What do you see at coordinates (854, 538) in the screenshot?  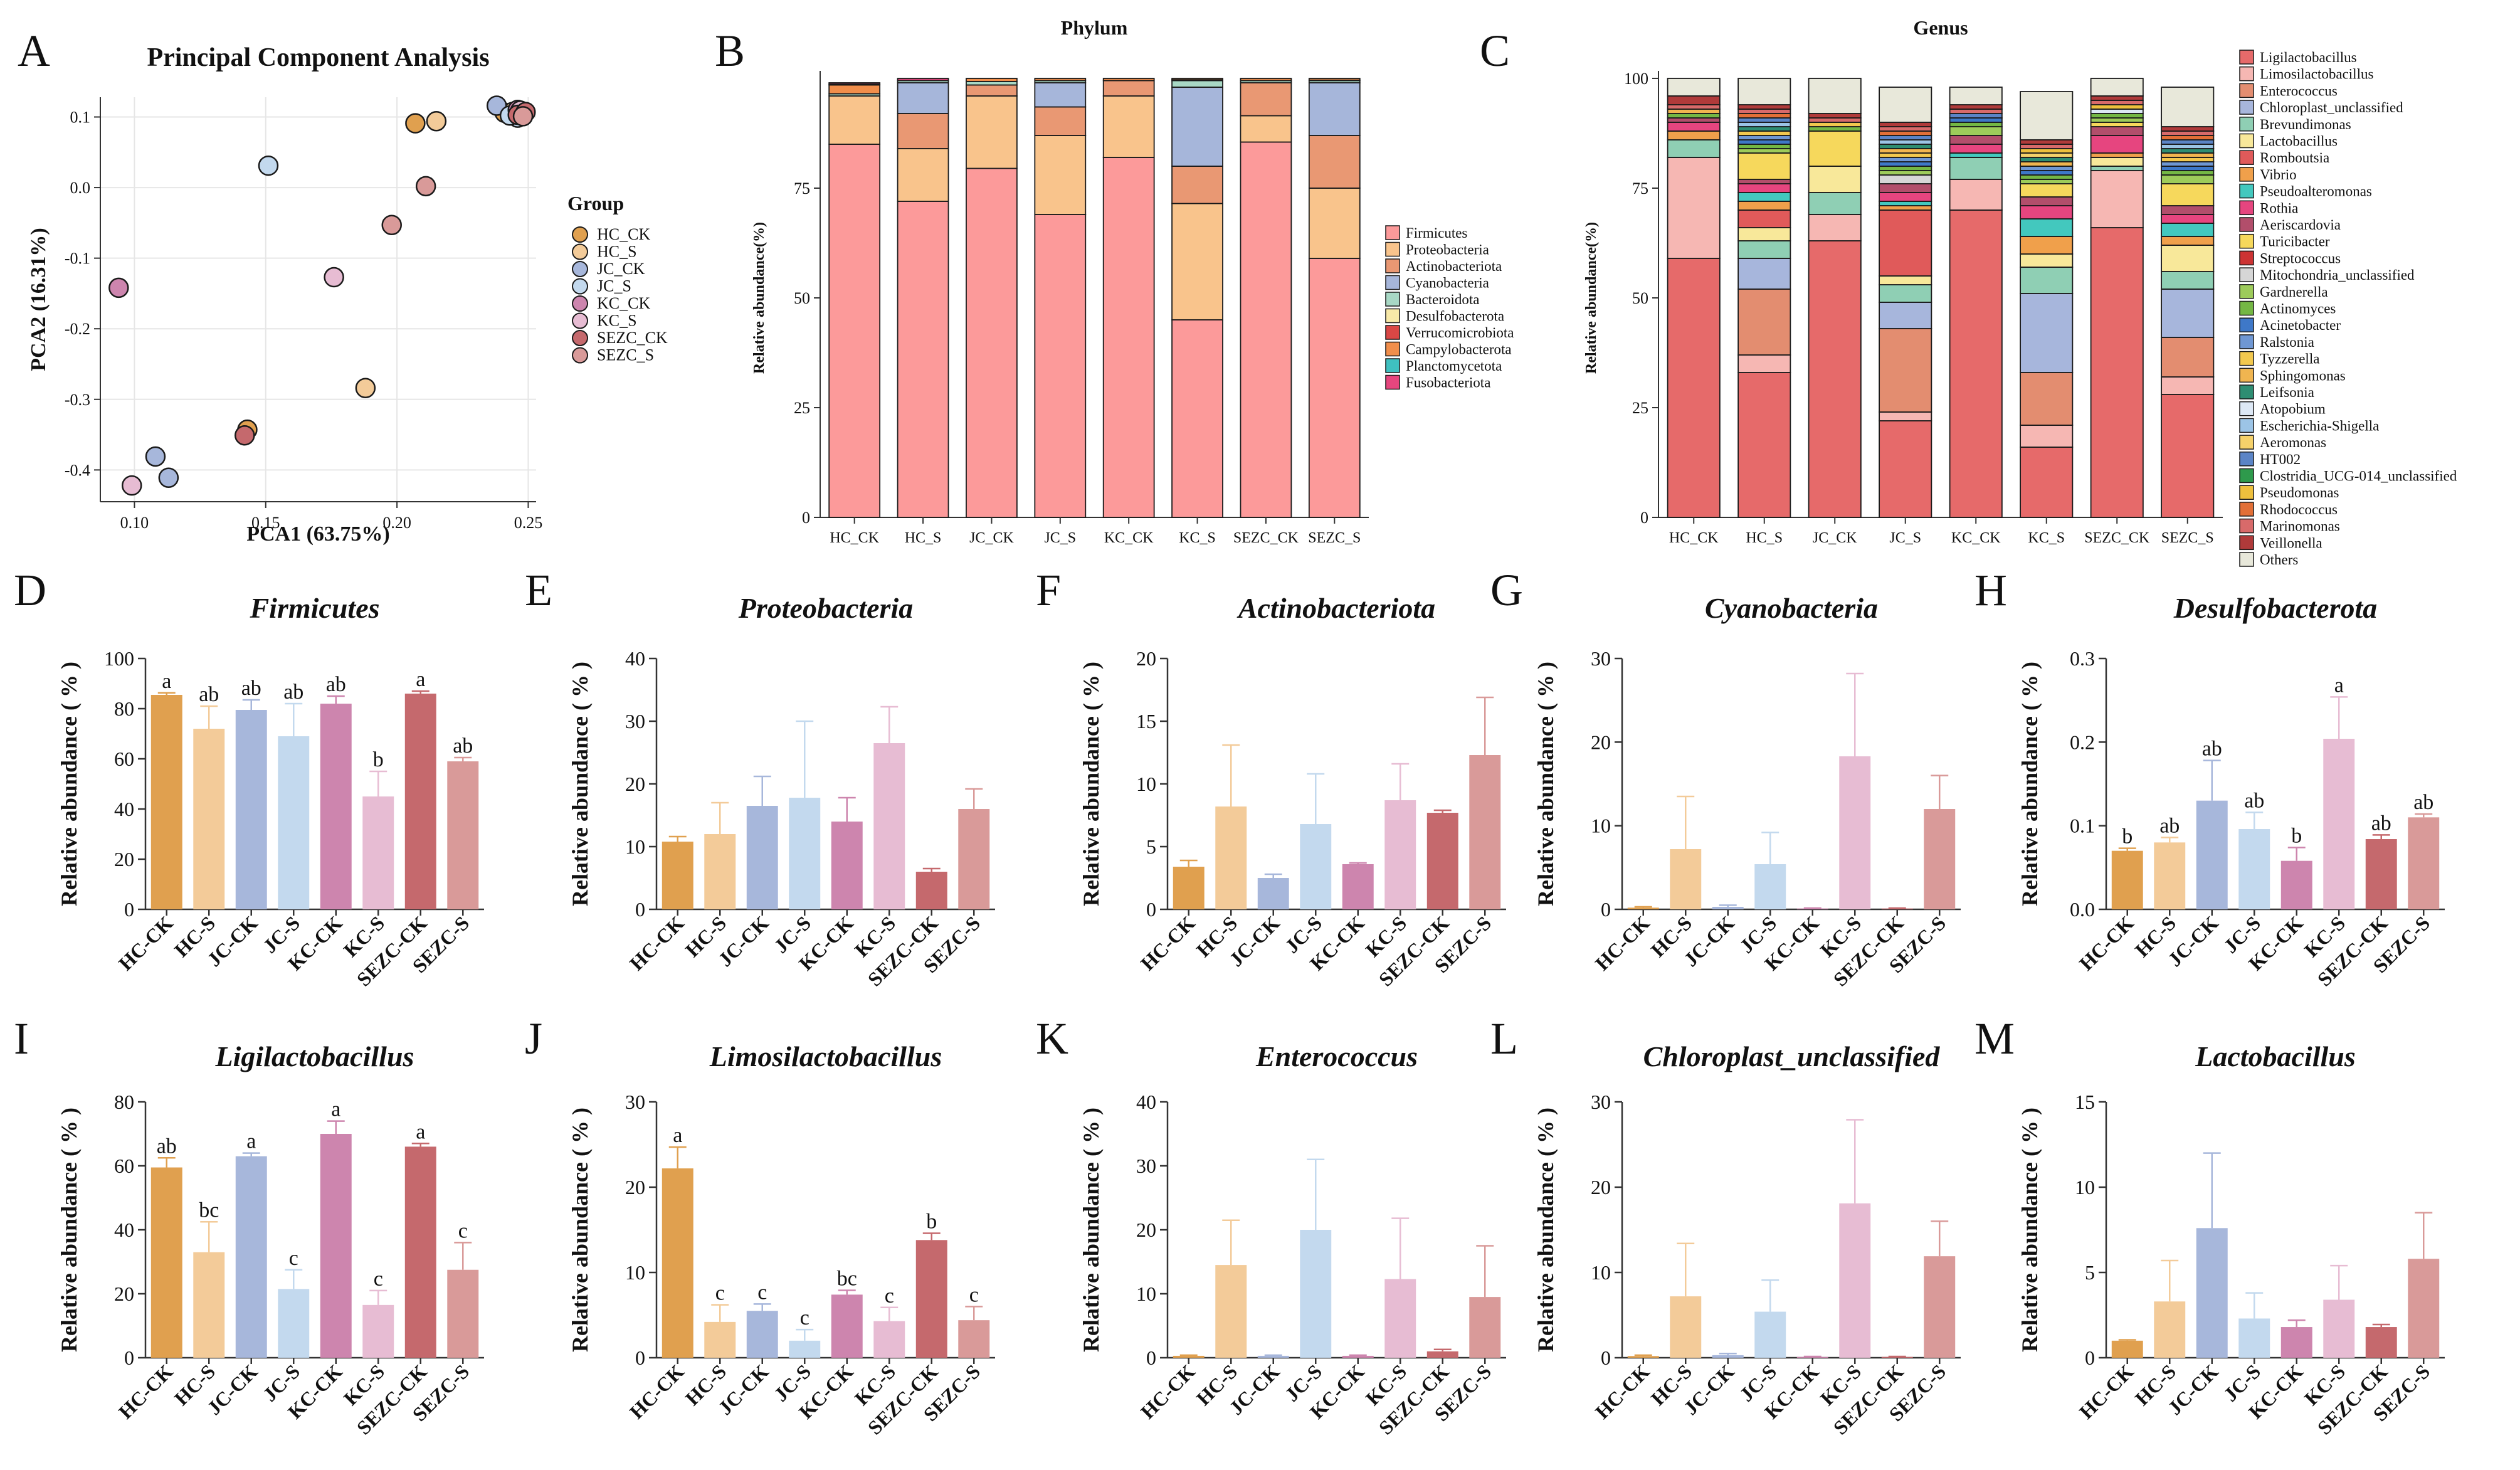 I see `x-tick-label: HC_CK` at bounding box center [854, 538].